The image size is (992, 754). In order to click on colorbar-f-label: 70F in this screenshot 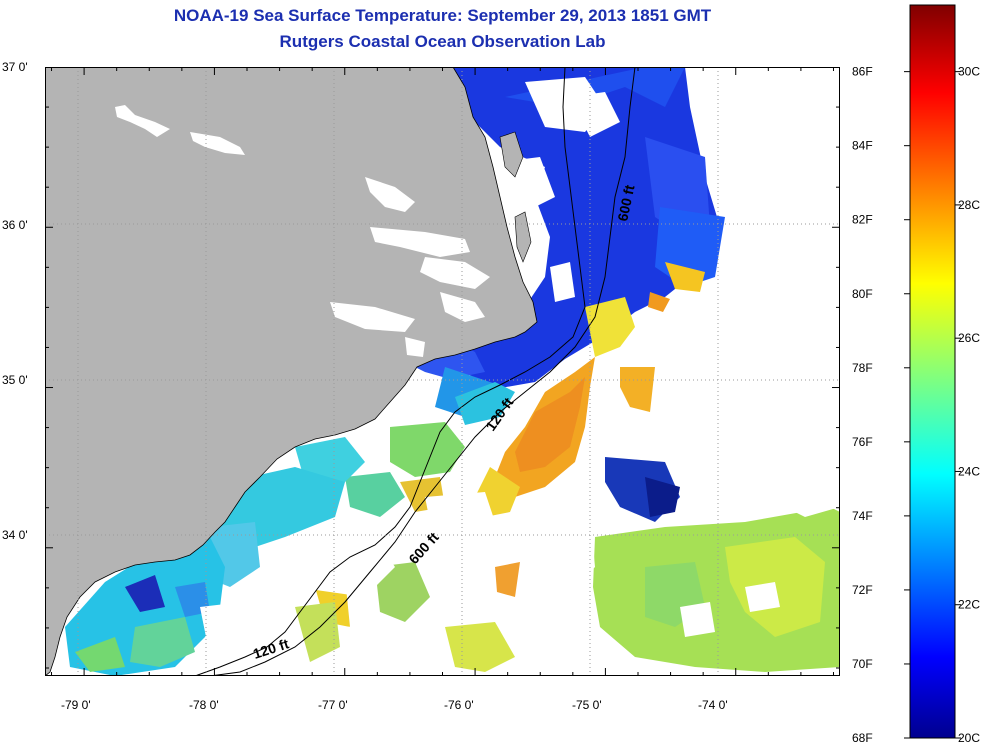, I will do `click(862, 664)`.